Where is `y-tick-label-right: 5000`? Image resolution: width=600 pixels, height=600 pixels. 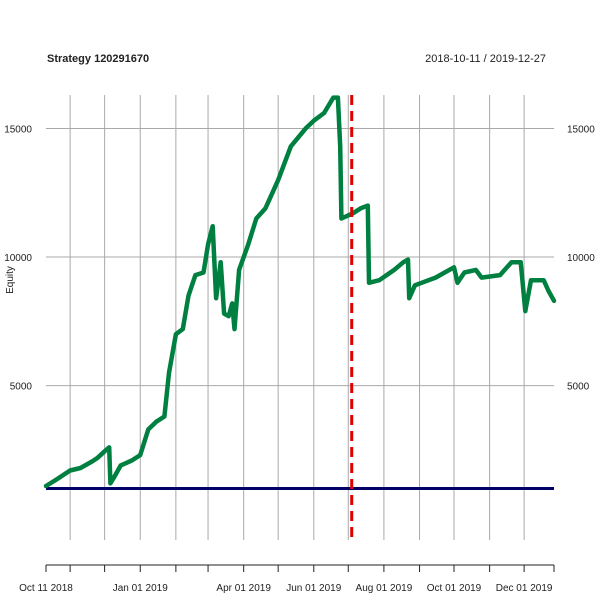
y-tick-label-right: 5000 is located at coordinates (578, 387).